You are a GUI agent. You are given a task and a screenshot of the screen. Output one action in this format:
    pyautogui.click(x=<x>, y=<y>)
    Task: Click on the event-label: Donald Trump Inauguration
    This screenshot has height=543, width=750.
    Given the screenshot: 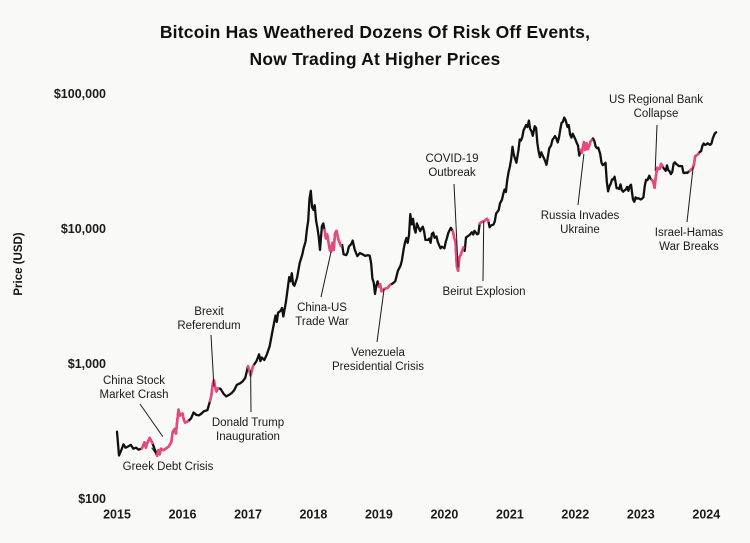 What is the action you would take?
    pyautogui.click(x=248, y=430)
    